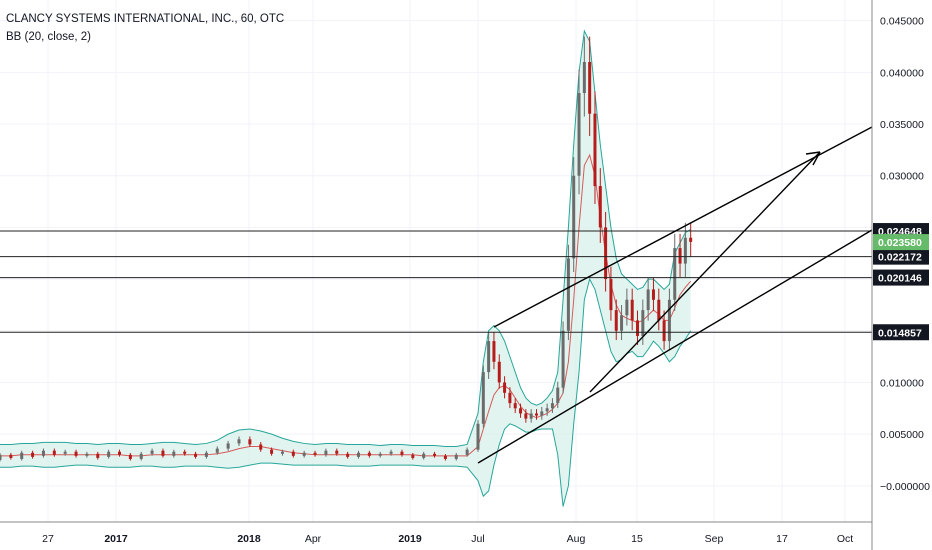  I want to click on level-badge-label: 0.022172, so click(900, 258).